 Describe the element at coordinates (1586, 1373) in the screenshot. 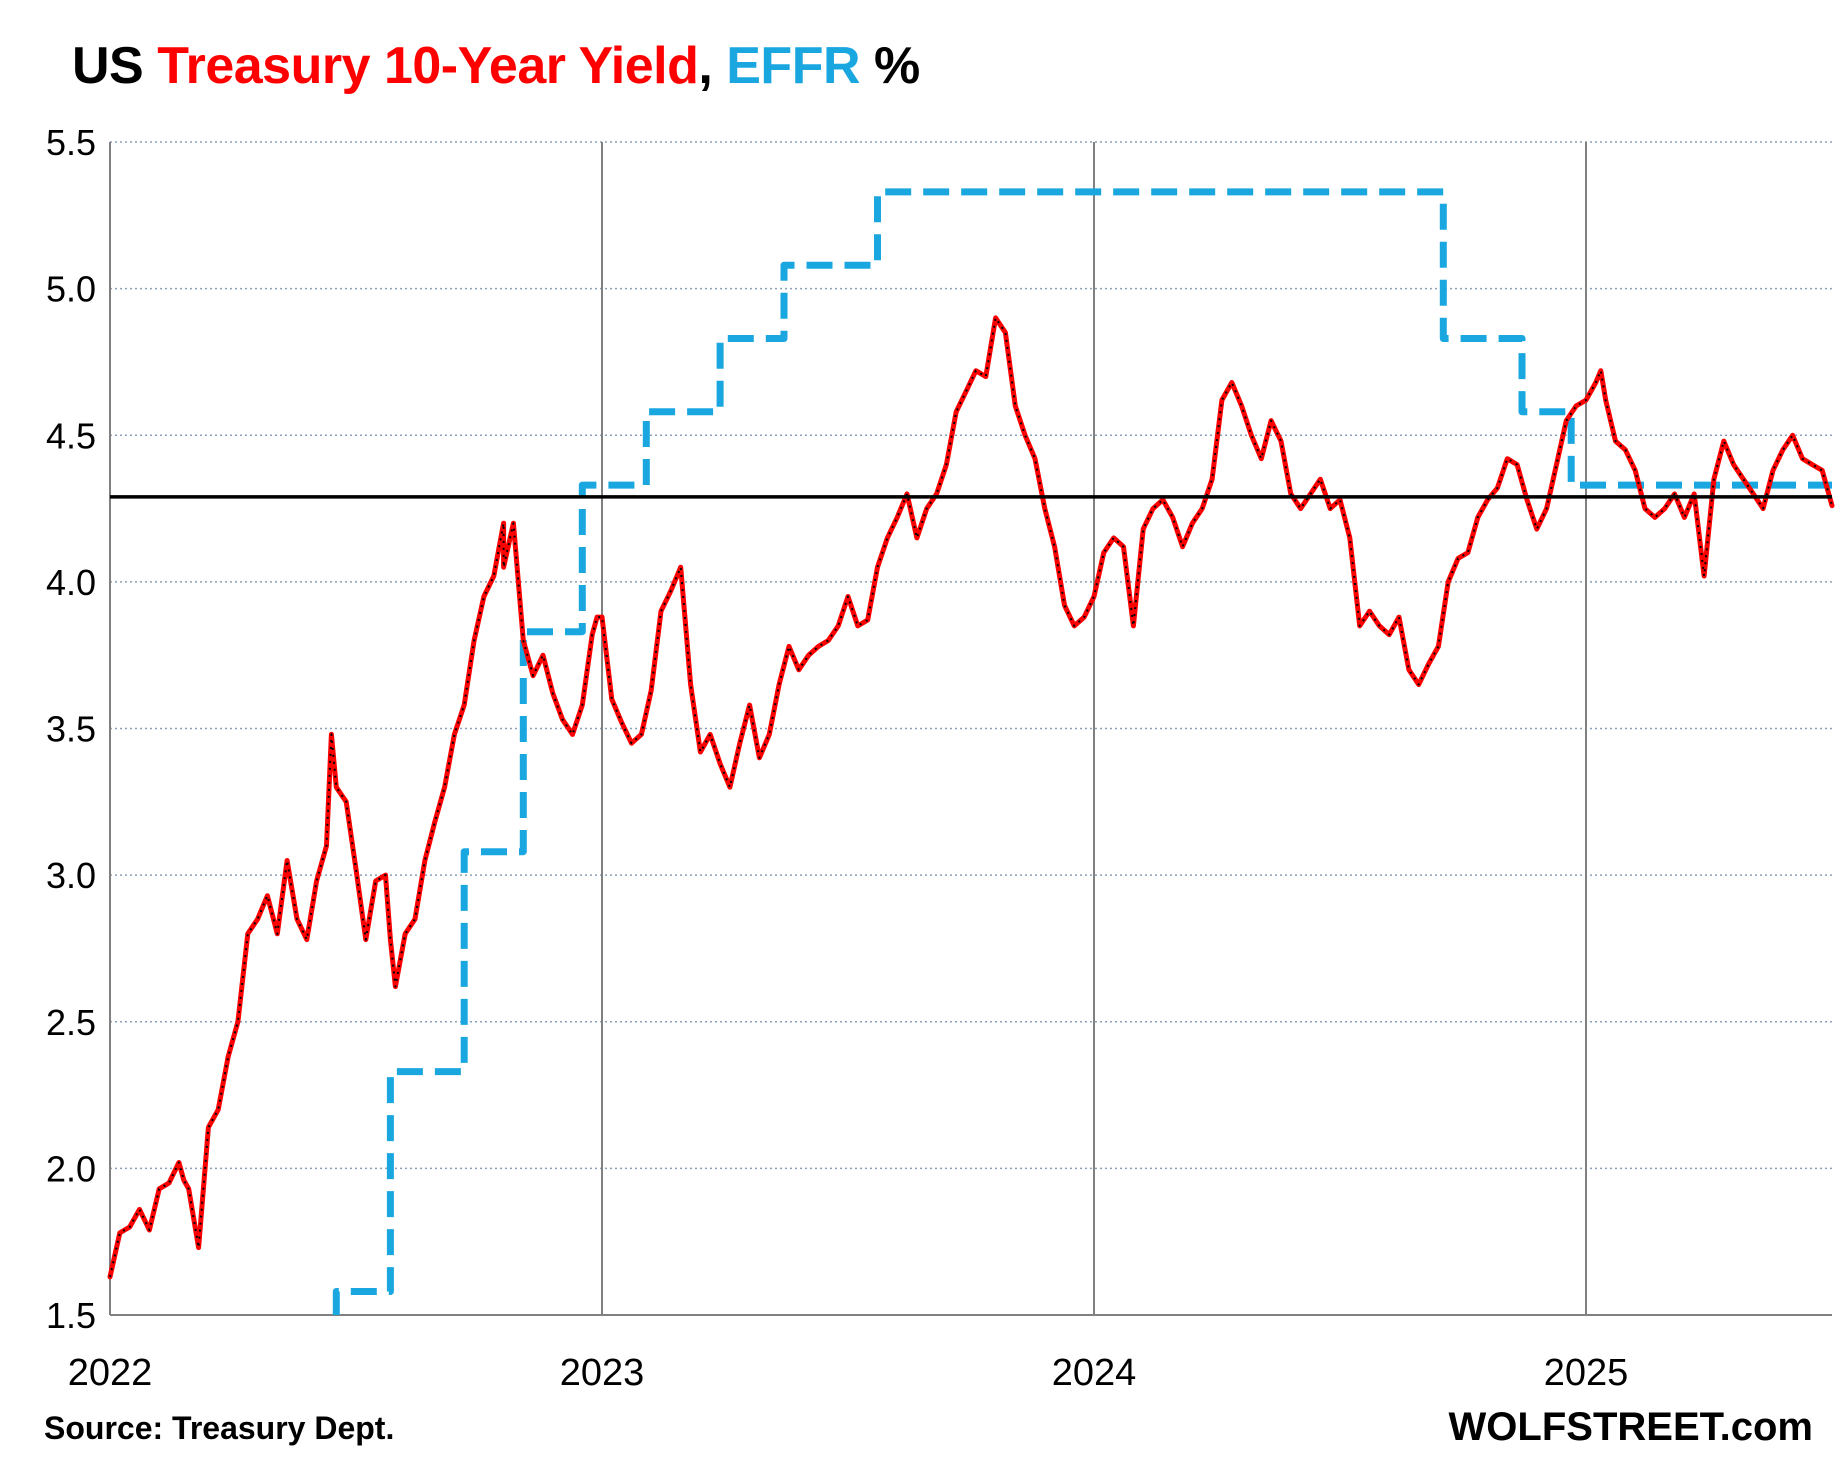

I see `x-tick-label: 2025` at that location.